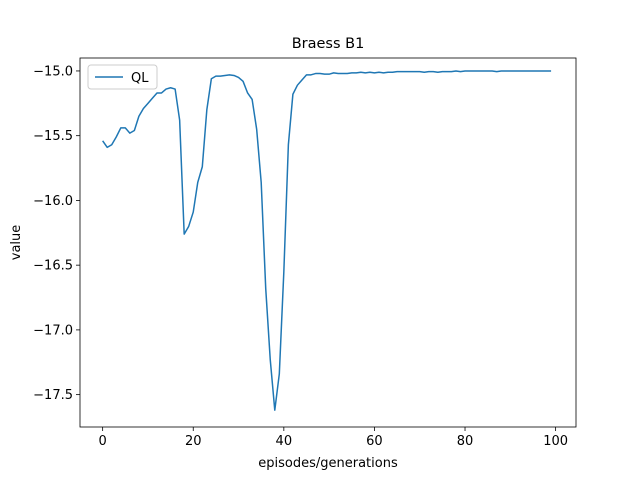 The image size is (640, 480). I want to click on x-axis: 0 20 40 60 80 100, so click(333, 438).